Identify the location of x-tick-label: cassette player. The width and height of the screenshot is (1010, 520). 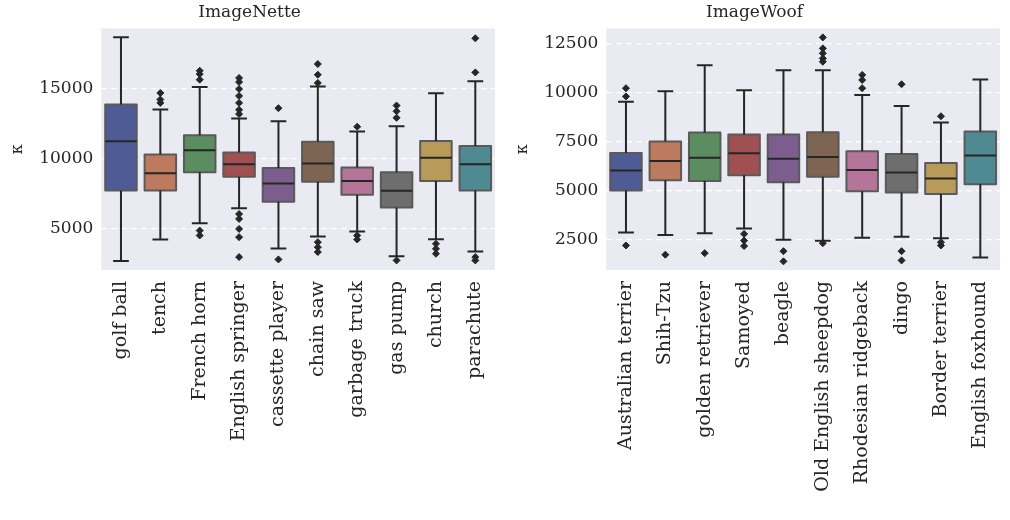
(276, 353).